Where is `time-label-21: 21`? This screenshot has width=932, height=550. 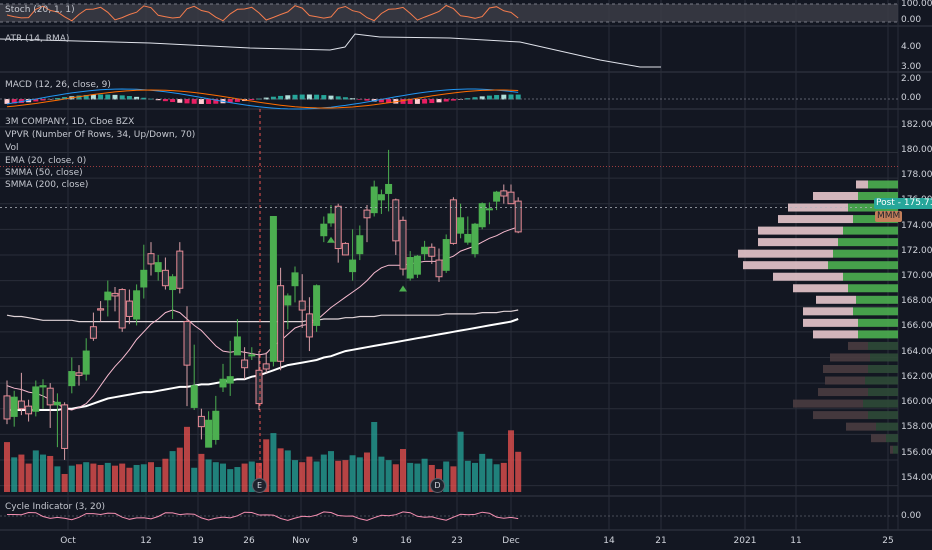 time-label-21: 21 is located at coordinates (661, 541).